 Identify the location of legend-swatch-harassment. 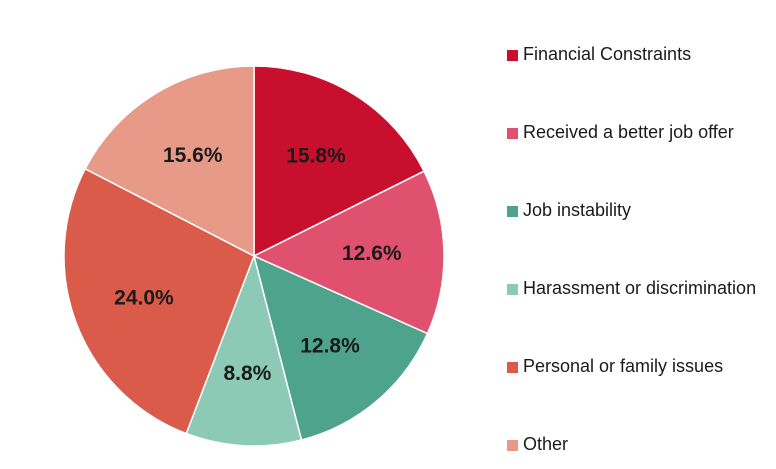
(512, 289).